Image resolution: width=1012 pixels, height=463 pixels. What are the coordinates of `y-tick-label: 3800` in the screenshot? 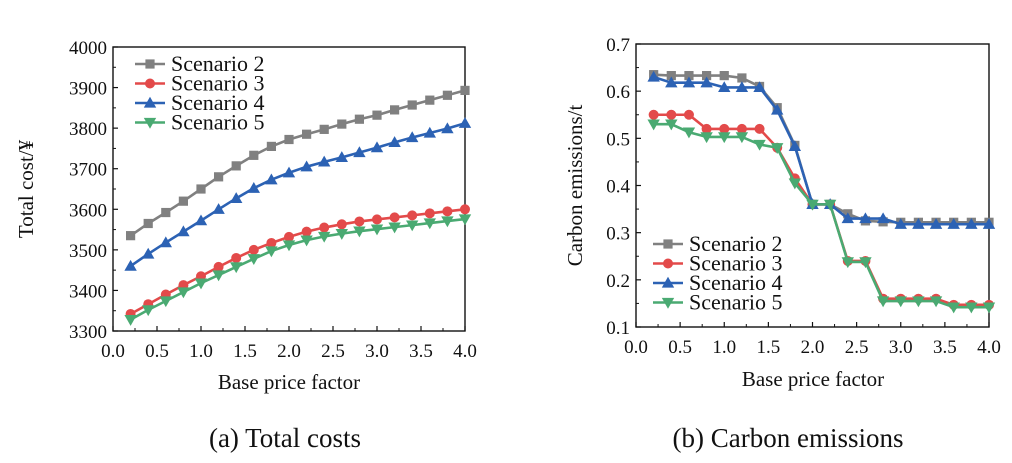 It's located at (88, 129).